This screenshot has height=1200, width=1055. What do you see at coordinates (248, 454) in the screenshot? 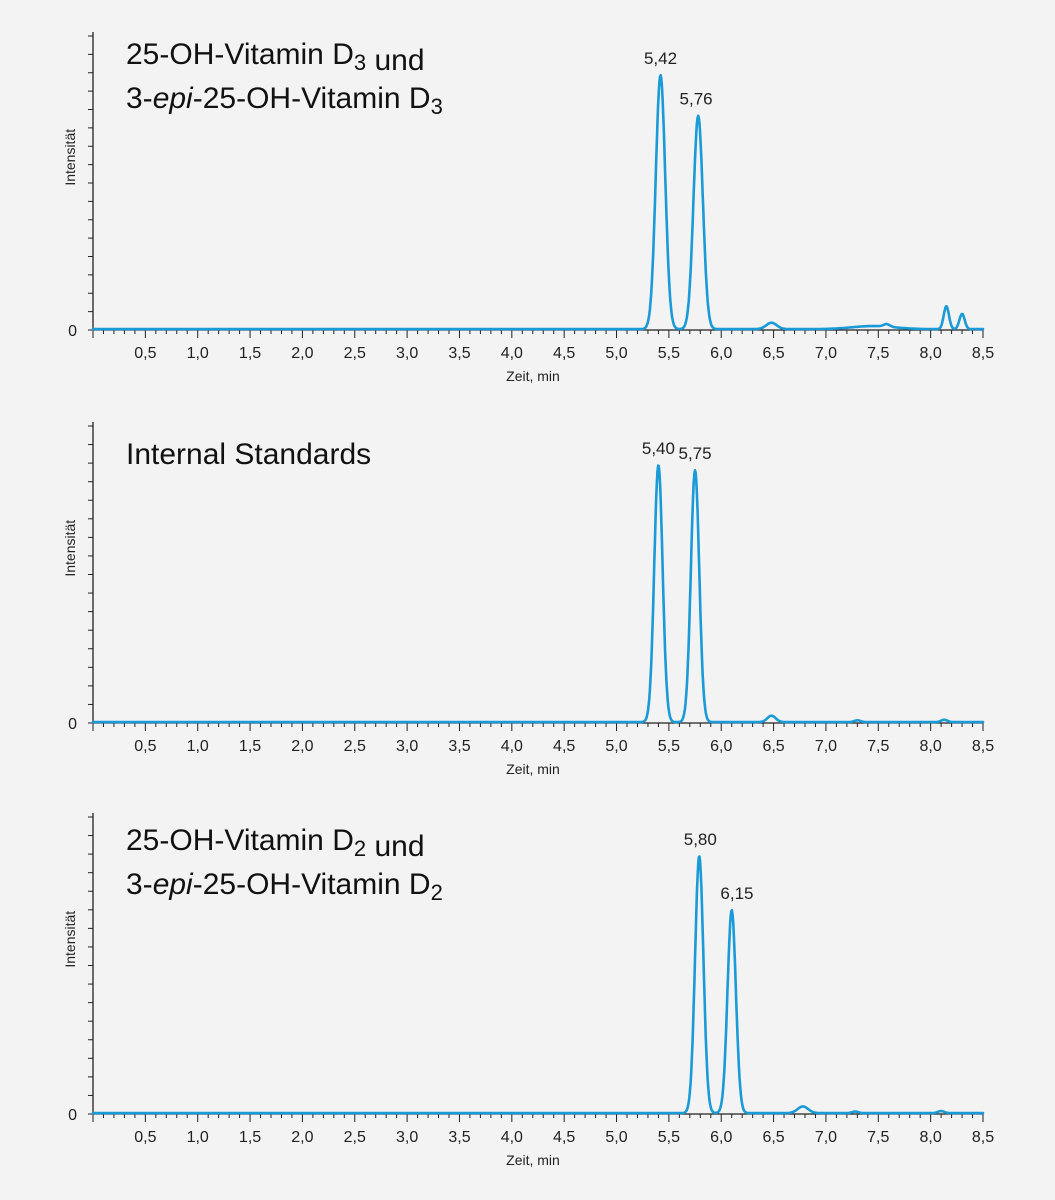
I see `chart-2-title: Internal Standards` at bounding box center [248, 454].